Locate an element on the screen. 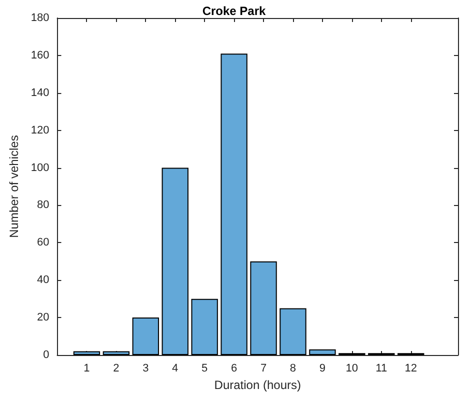 The width and height of the screenshot is (468, 401). x-tick-label: 10 is located at coordinates (352, 368).